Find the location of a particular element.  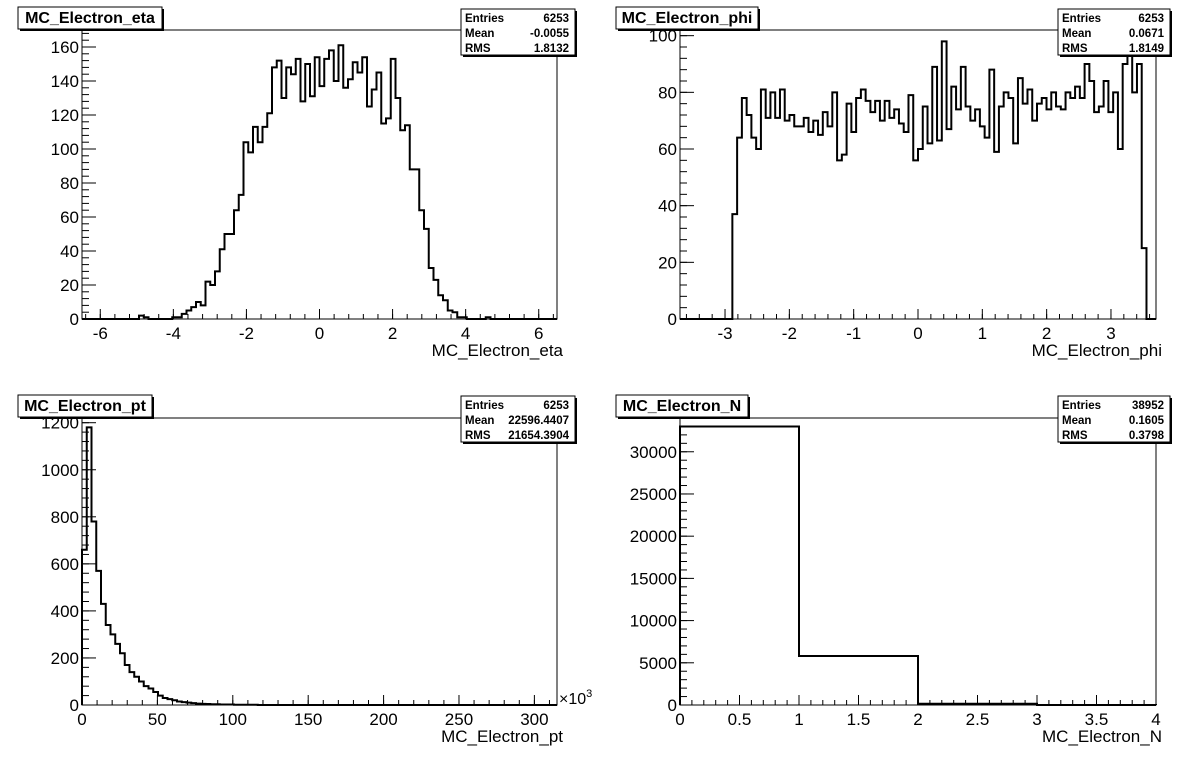

stats-value: 1.8149 is located at coordinates (1146, 49).